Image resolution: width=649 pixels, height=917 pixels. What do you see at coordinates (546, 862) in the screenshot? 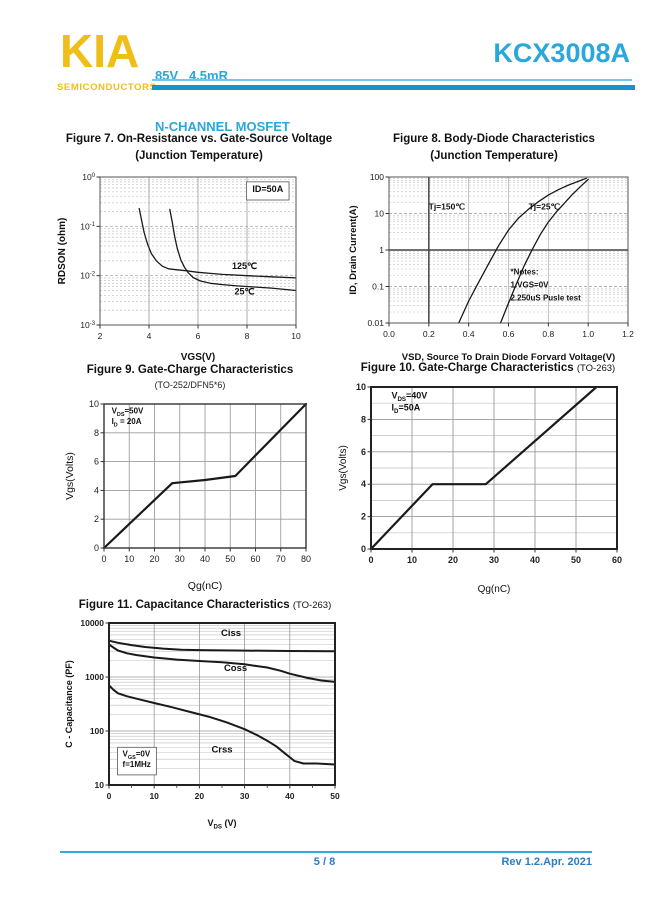
I see `revision-label: Rev 1.2.Apr. 2021` at bounding box center [546, 862].